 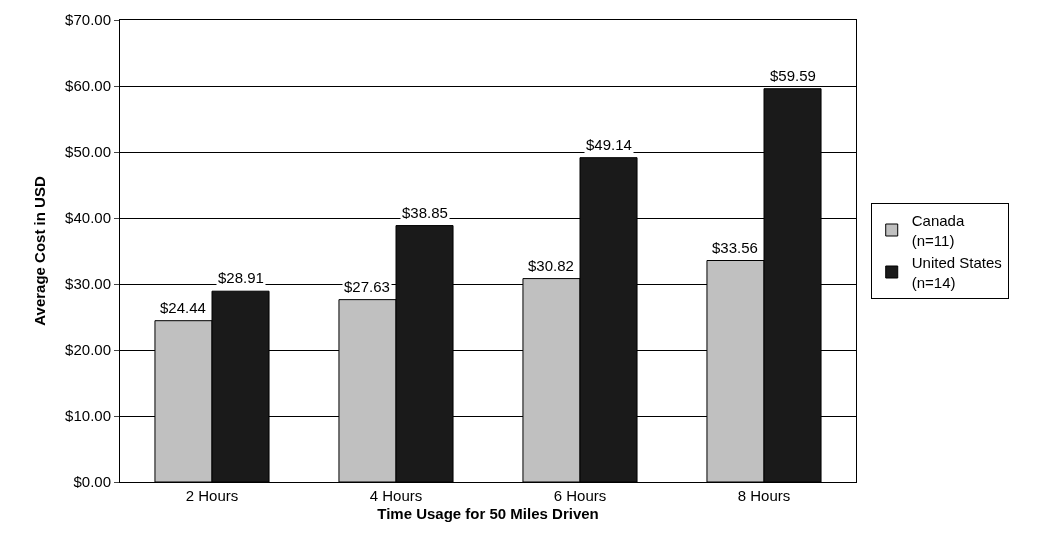 I want to click on y-tick-label: $0.00, so click(x=92, y=482).